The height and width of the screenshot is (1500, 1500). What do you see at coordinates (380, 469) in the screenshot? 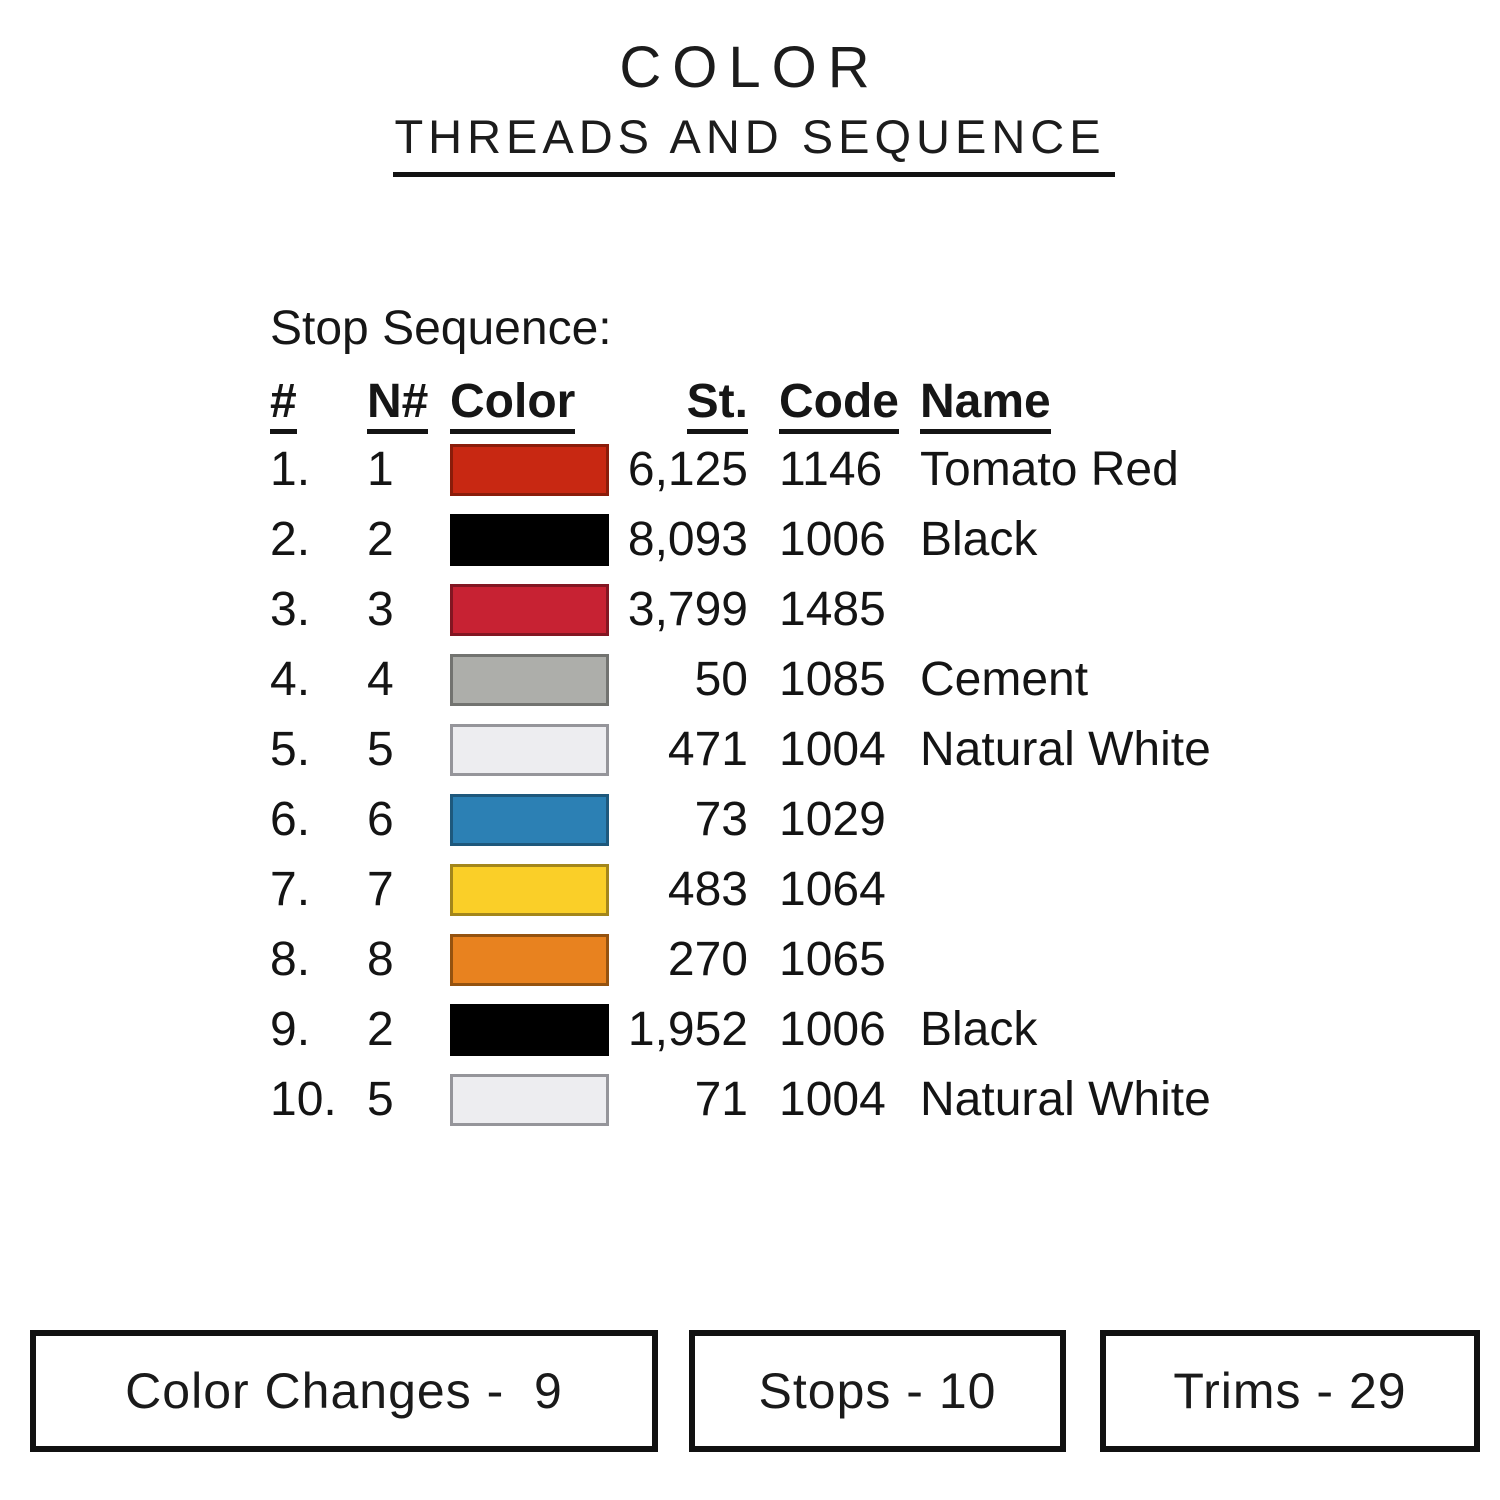
I see `needle-number: 1` at bounding box center [380, 469].